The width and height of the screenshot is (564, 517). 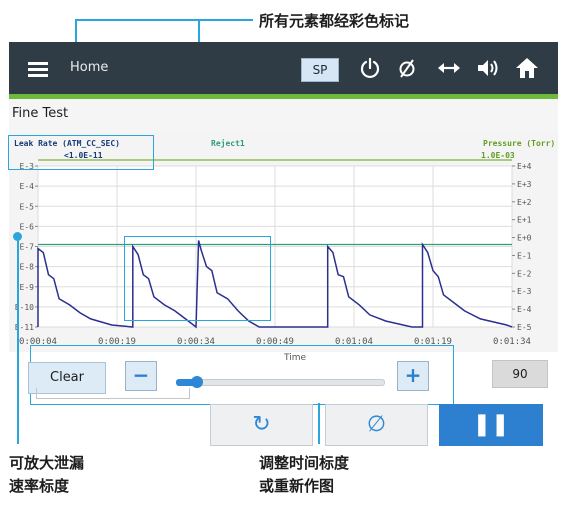 I want to click on annotation-center-text-1: 调整时间标度, so click(x=304, y=463).